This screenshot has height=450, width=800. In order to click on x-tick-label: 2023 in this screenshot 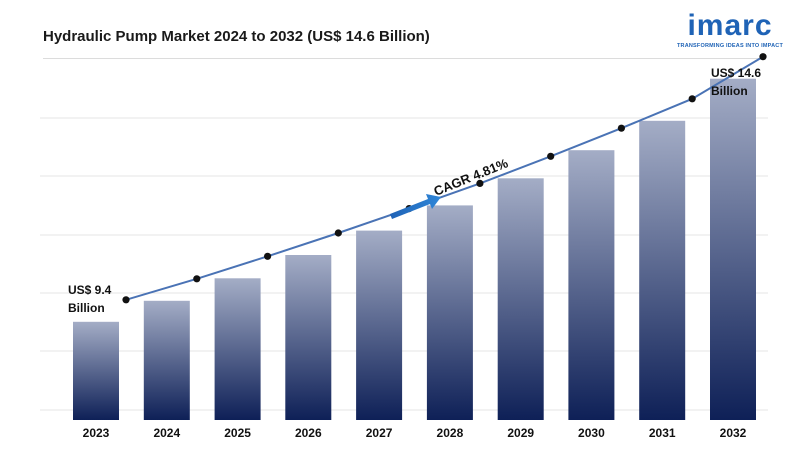, I will do `click(96, 433)`.